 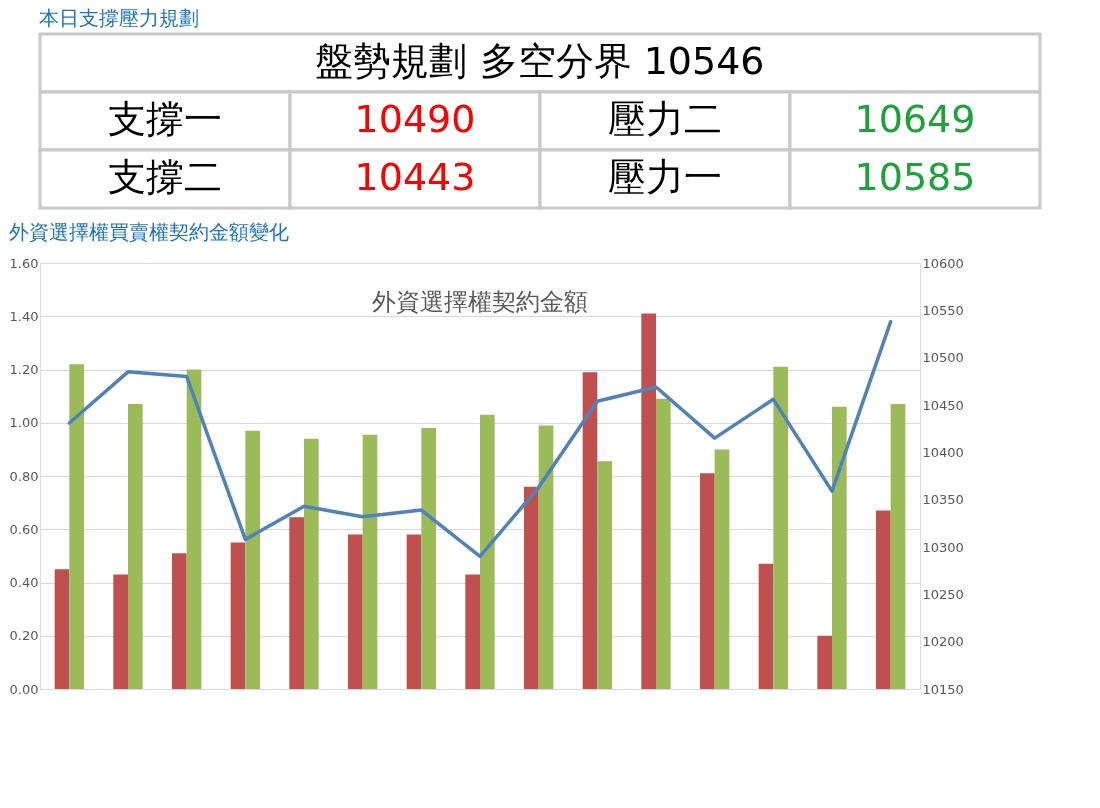 What do you see at coordinates (540, 61) in the screenshot?
I see `text: 盤勢規劃 多空分界 10546` at bounding box center [540, 61].